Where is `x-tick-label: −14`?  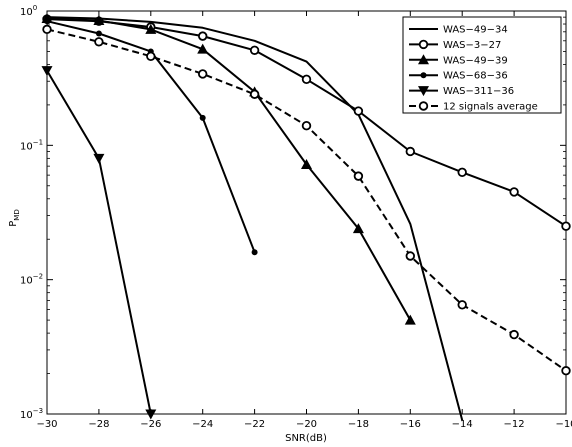
x-tick-label: −14 is located at coordinates (462, 424).